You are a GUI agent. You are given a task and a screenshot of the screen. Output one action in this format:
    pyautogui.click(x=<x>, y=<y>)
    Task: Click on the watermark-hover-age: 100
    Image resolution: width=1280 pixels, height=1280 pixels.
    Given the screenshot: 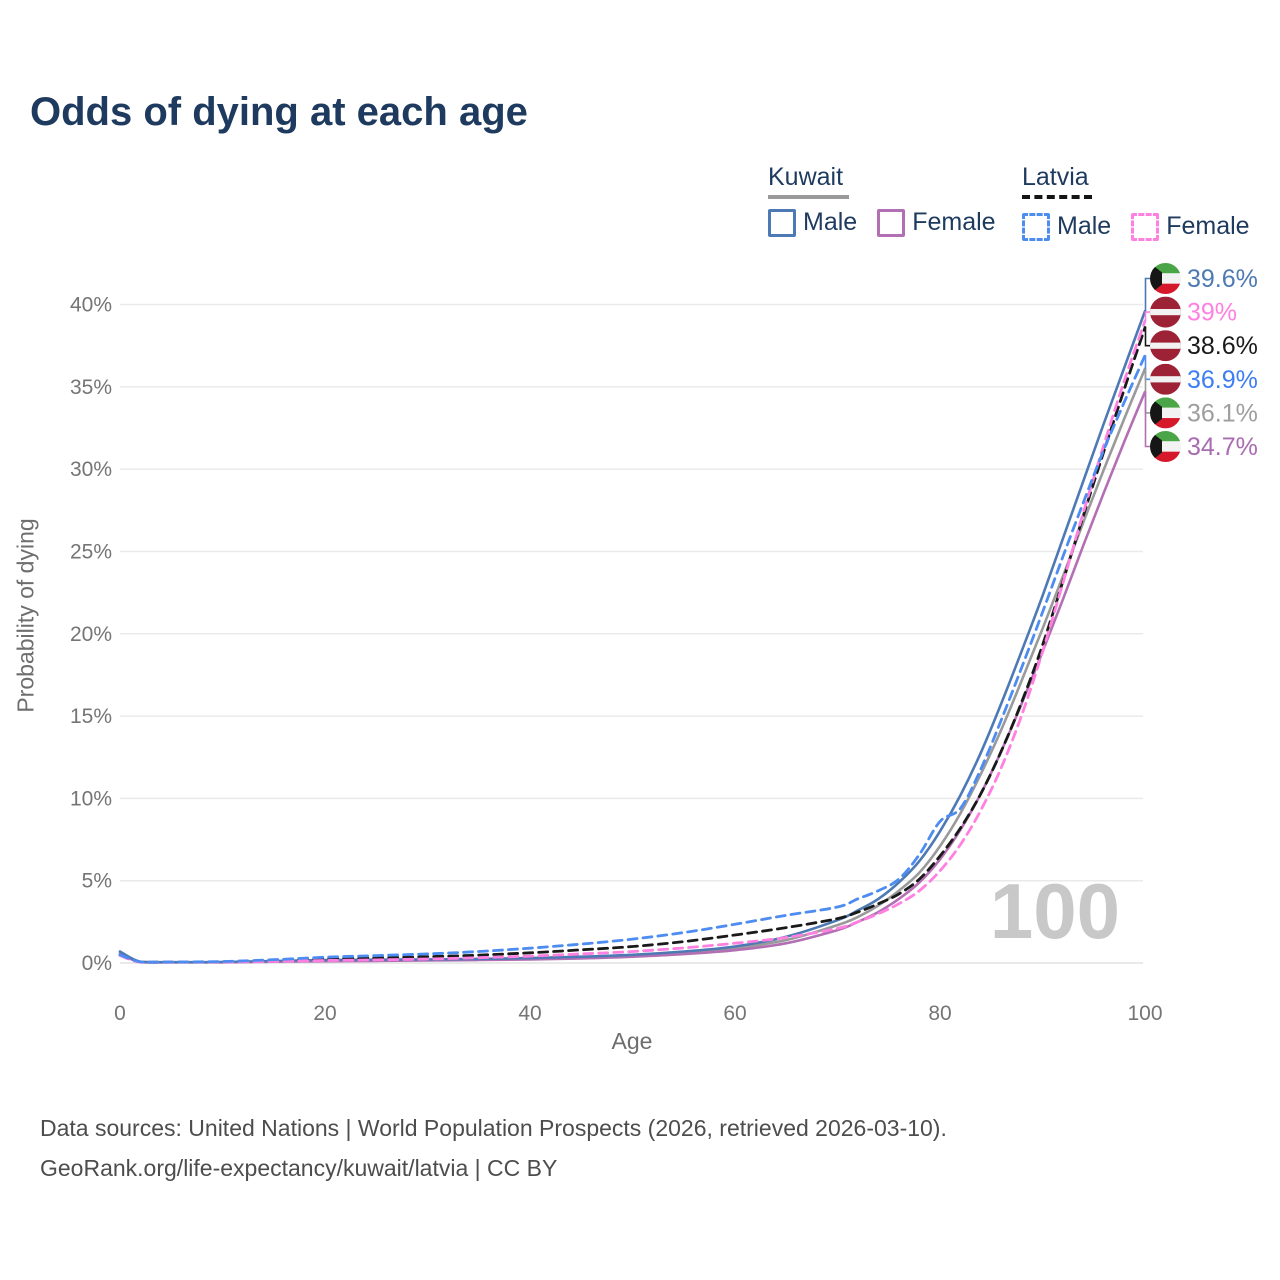 What is the action you would take?
    pyautogui.click(x=1054, y=911)
    